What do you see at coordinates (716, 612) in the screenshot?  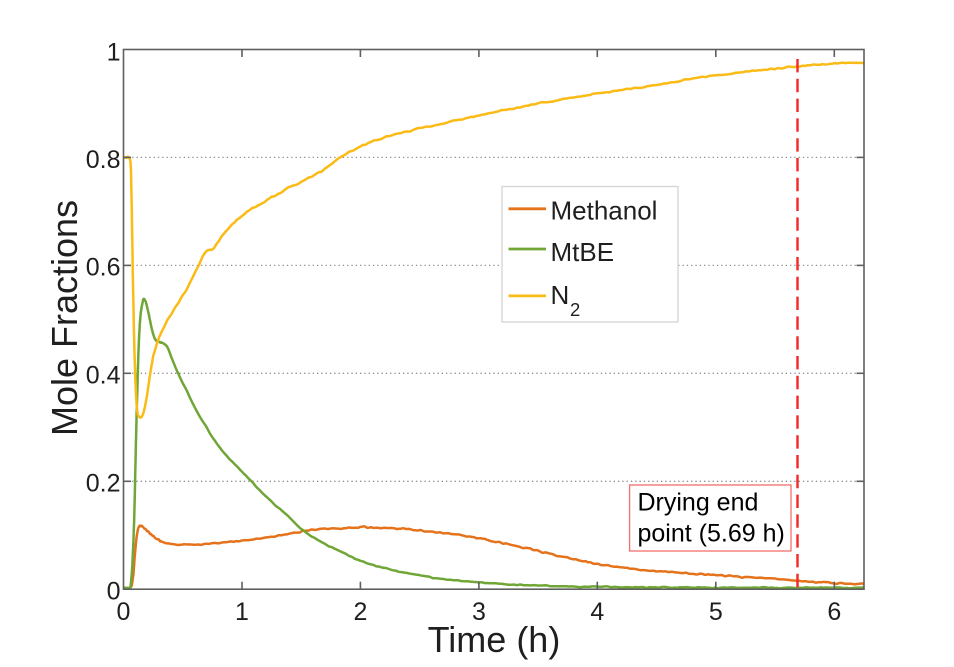 I see `svg-text: 5` at bounding box center [716, 612].